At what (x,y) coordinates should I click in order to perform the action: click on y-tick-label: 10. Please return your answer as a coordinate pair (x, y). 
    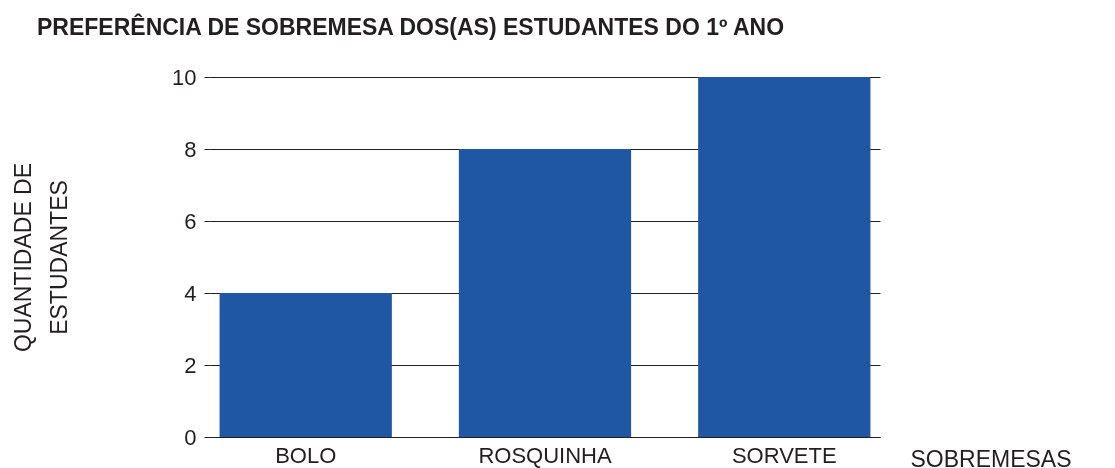
    Looking at the image, I should click on (184, 77).